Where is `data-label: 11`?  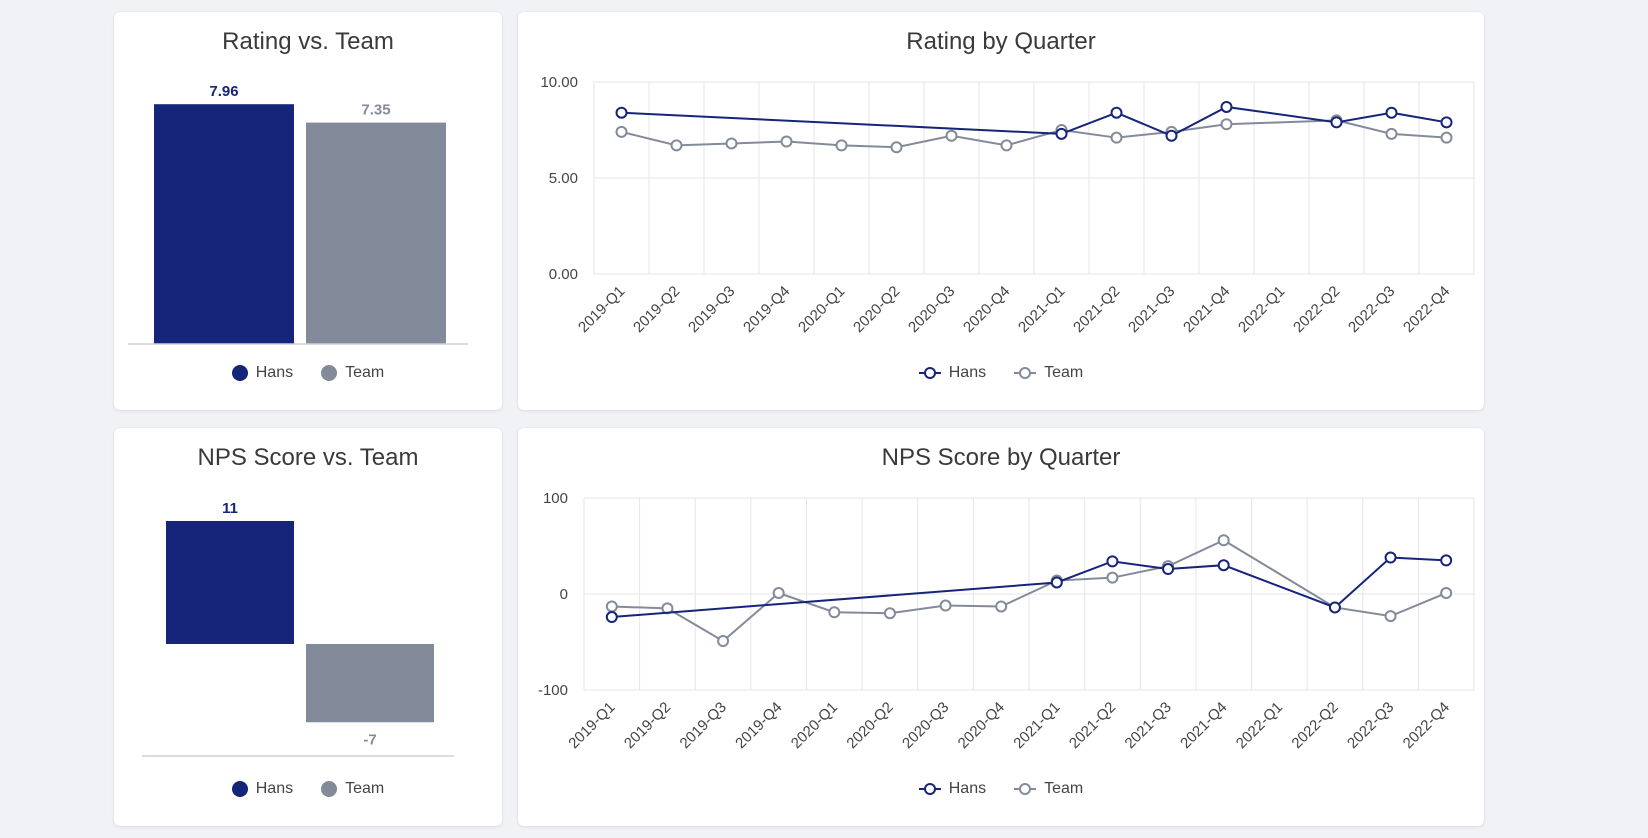
data-label: 11 is located at coordinates (230, 508).